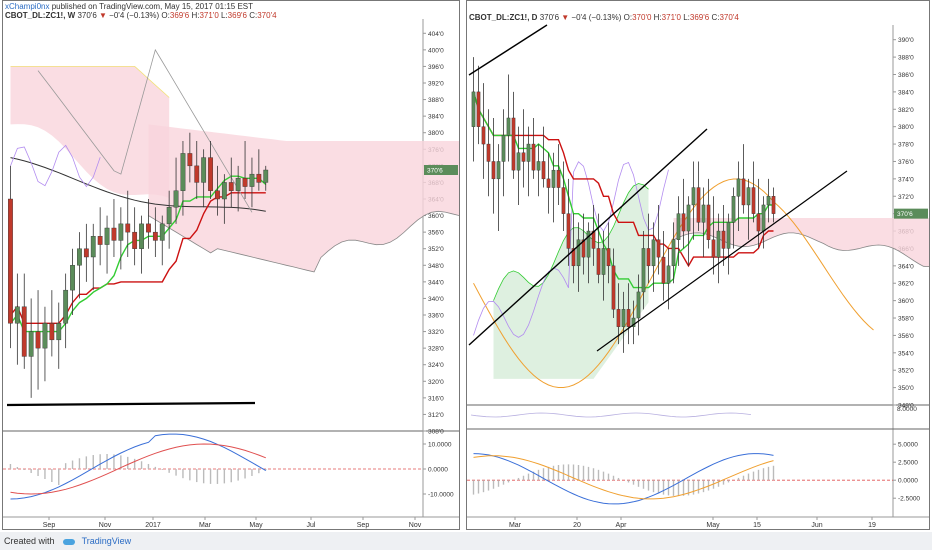 The image size is (932, 550). Describe the element at coordinates (906, 162) in the screenshot. I see `price-tick-label: 376'0` at that location.